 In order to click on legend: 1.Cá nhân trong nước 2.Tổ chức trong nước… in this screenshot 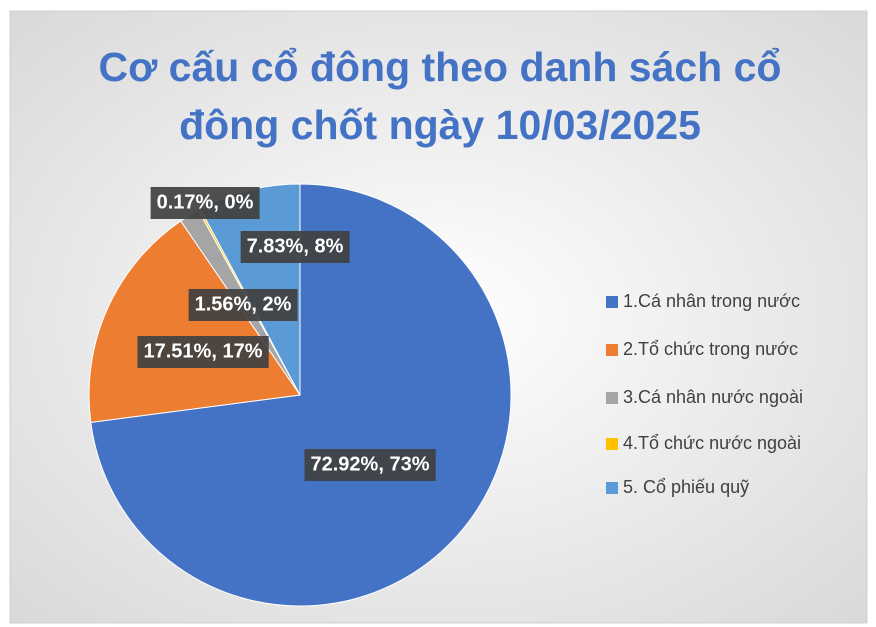, I will do `click(704, 394)`.